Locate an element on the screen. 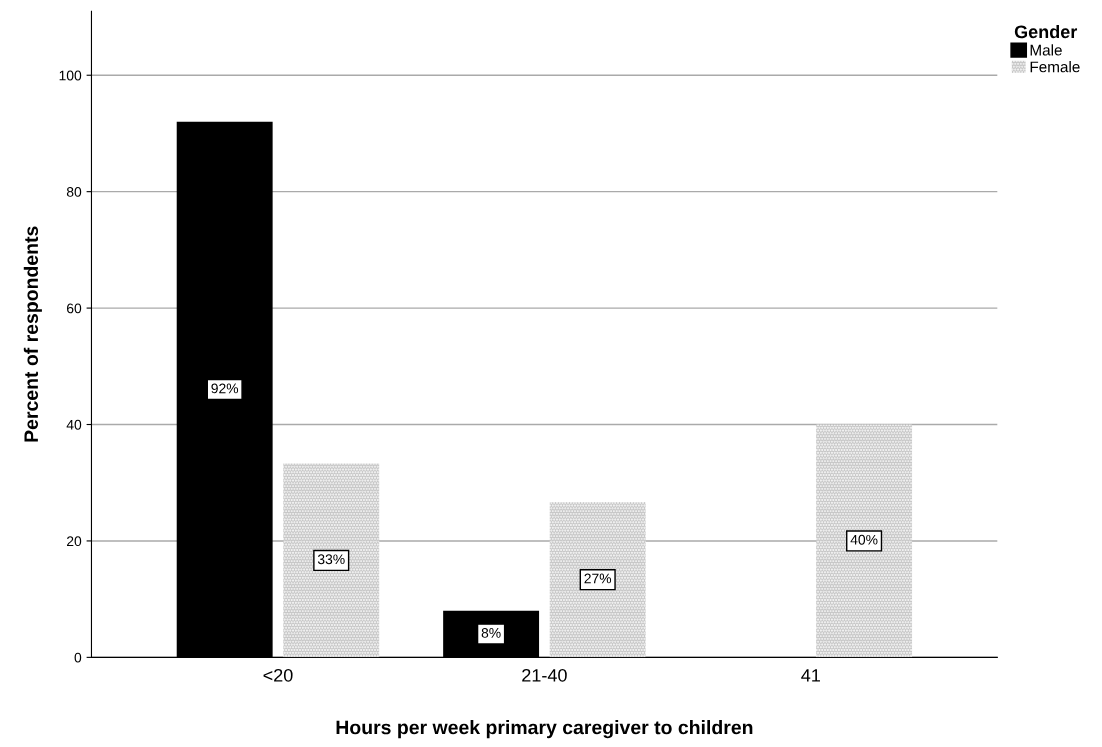 This screenshot has width=1102, height=747. data-label: 8% is located at coordinates (491, 632).